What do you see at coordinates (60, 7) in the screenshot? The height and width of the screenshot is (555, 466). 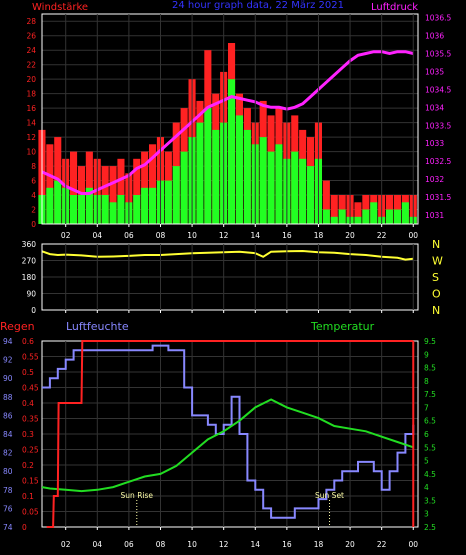 I see `wind-axis-title: Windstärke` at bounding box center [60, 7].